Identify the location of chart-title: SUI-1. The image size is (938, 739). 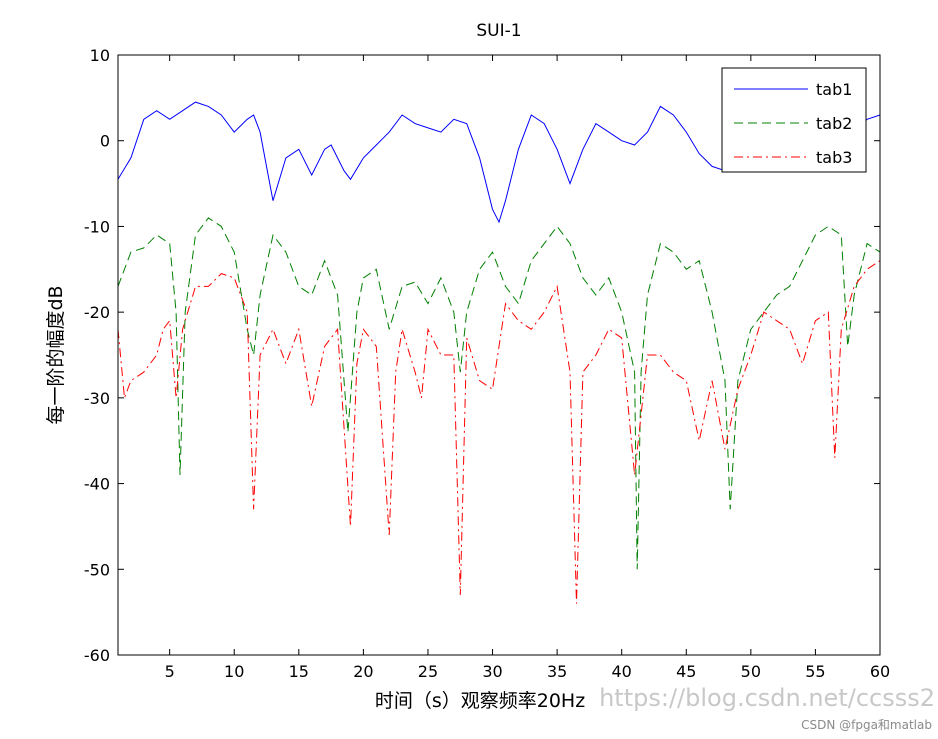
(498, 31).